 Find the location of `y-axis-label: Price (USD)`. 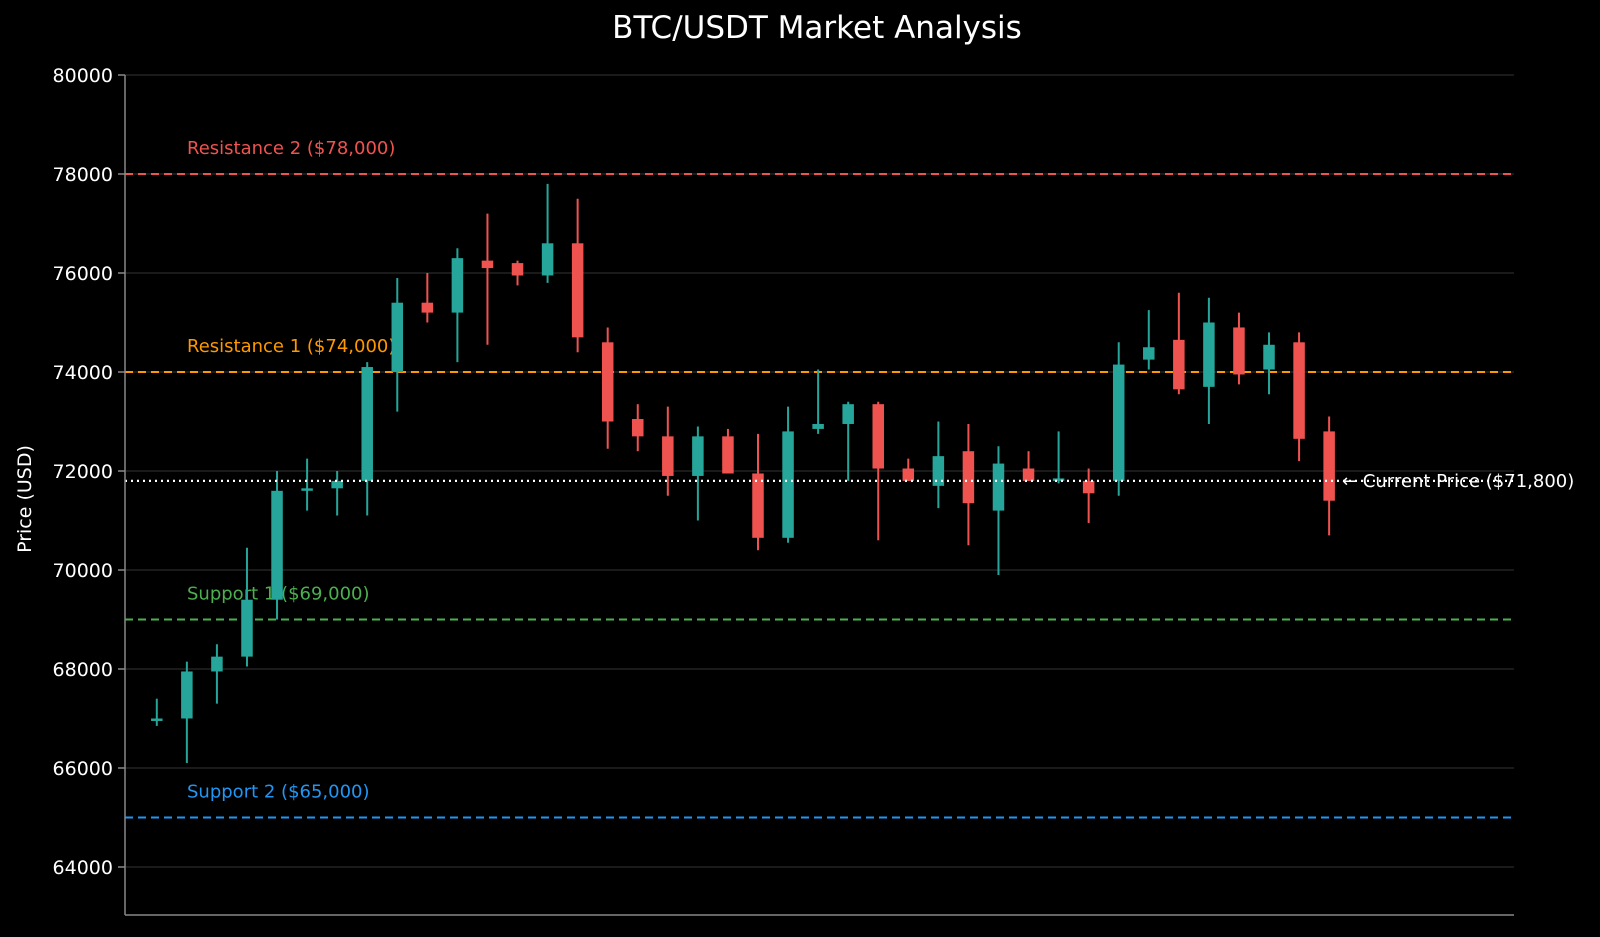

y-axis-label: Price (USD) is located at coordinates (25, 499).